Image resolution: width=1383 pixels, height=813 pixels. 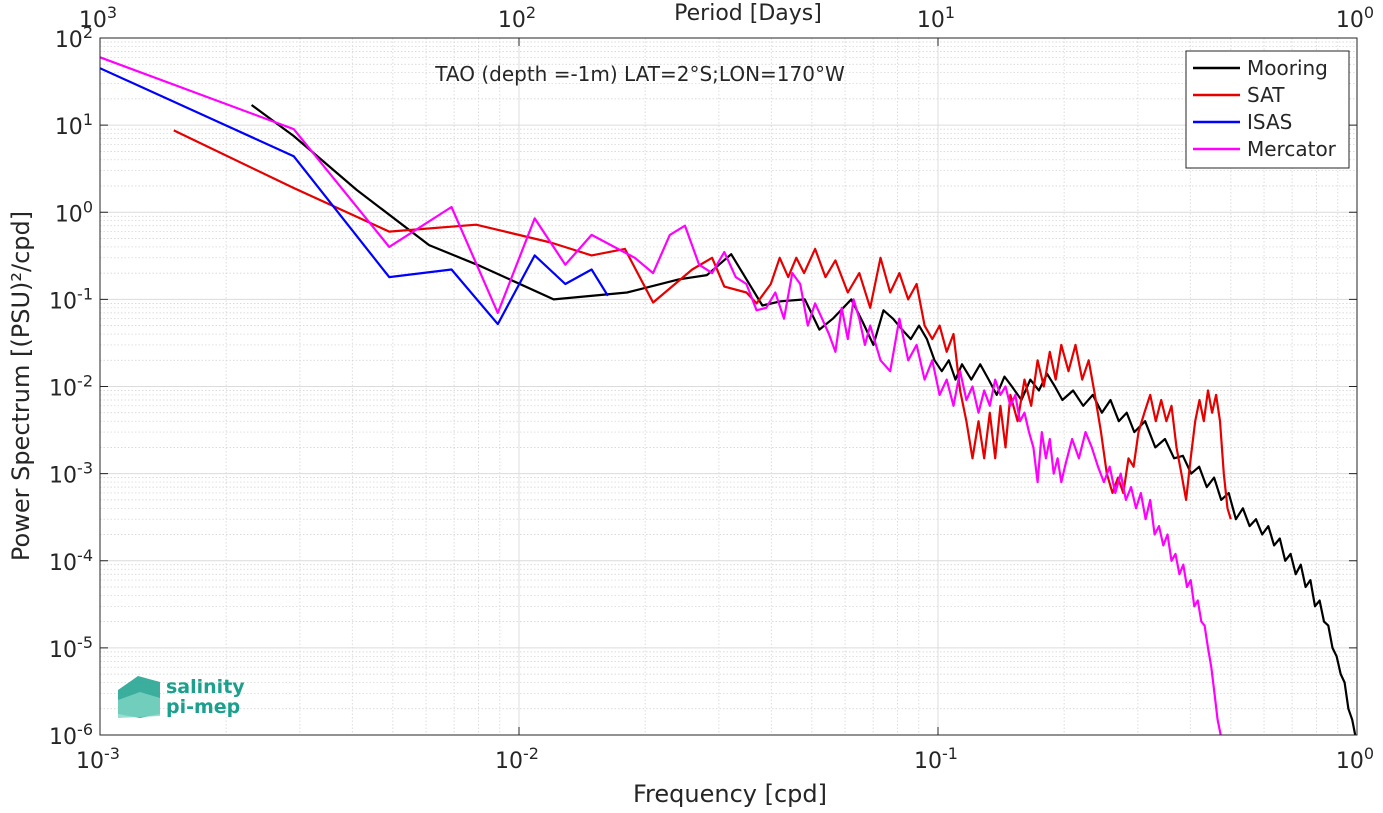 I want to click on y-tick-label: 10⁻⁶, so click(x=71, y=735).